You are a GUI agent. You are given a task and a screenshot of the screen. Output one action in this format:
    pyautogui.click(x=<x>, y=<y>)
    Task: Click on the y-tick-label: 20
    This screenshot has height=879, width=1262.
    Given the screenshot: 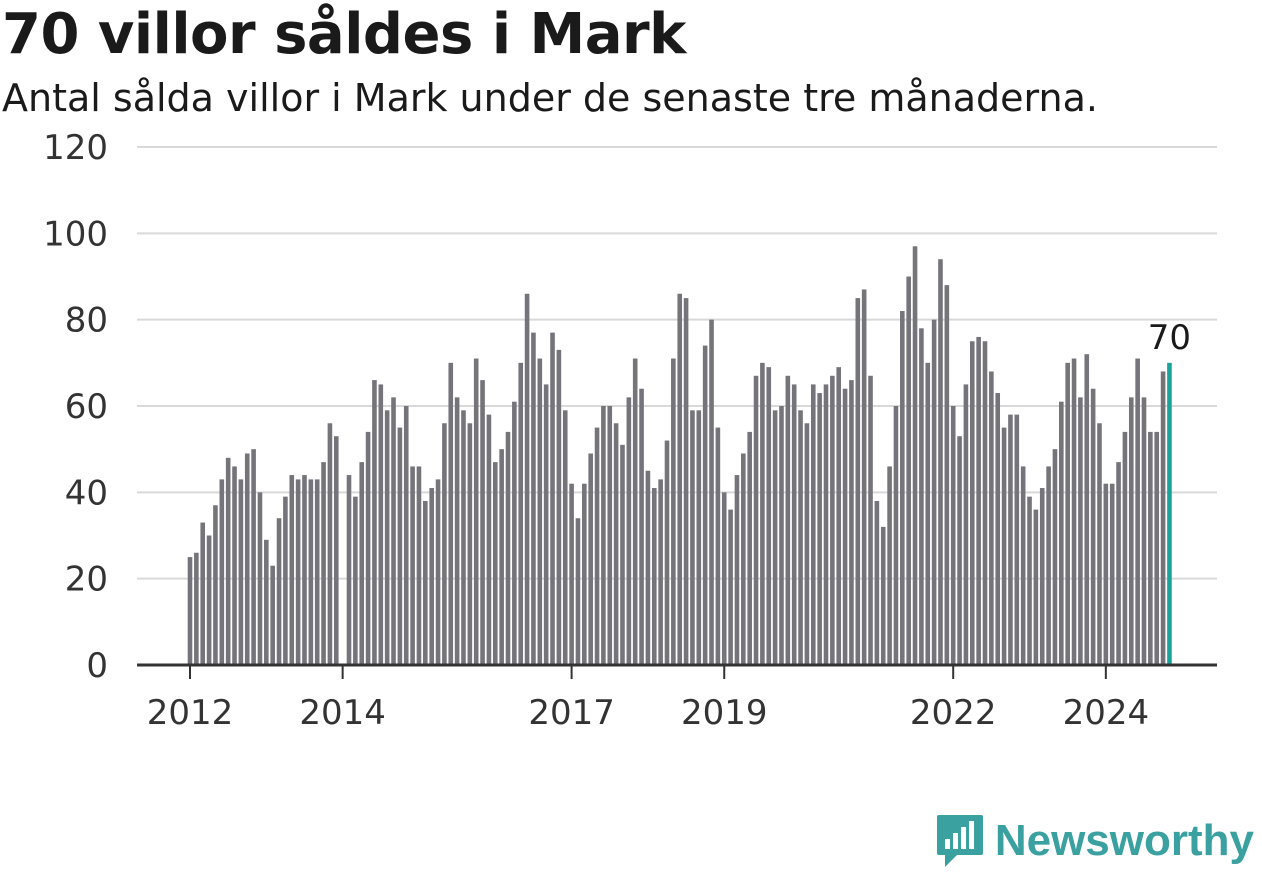 What is the action you would take?
    pyautogui.click(x=86, y=580)
    